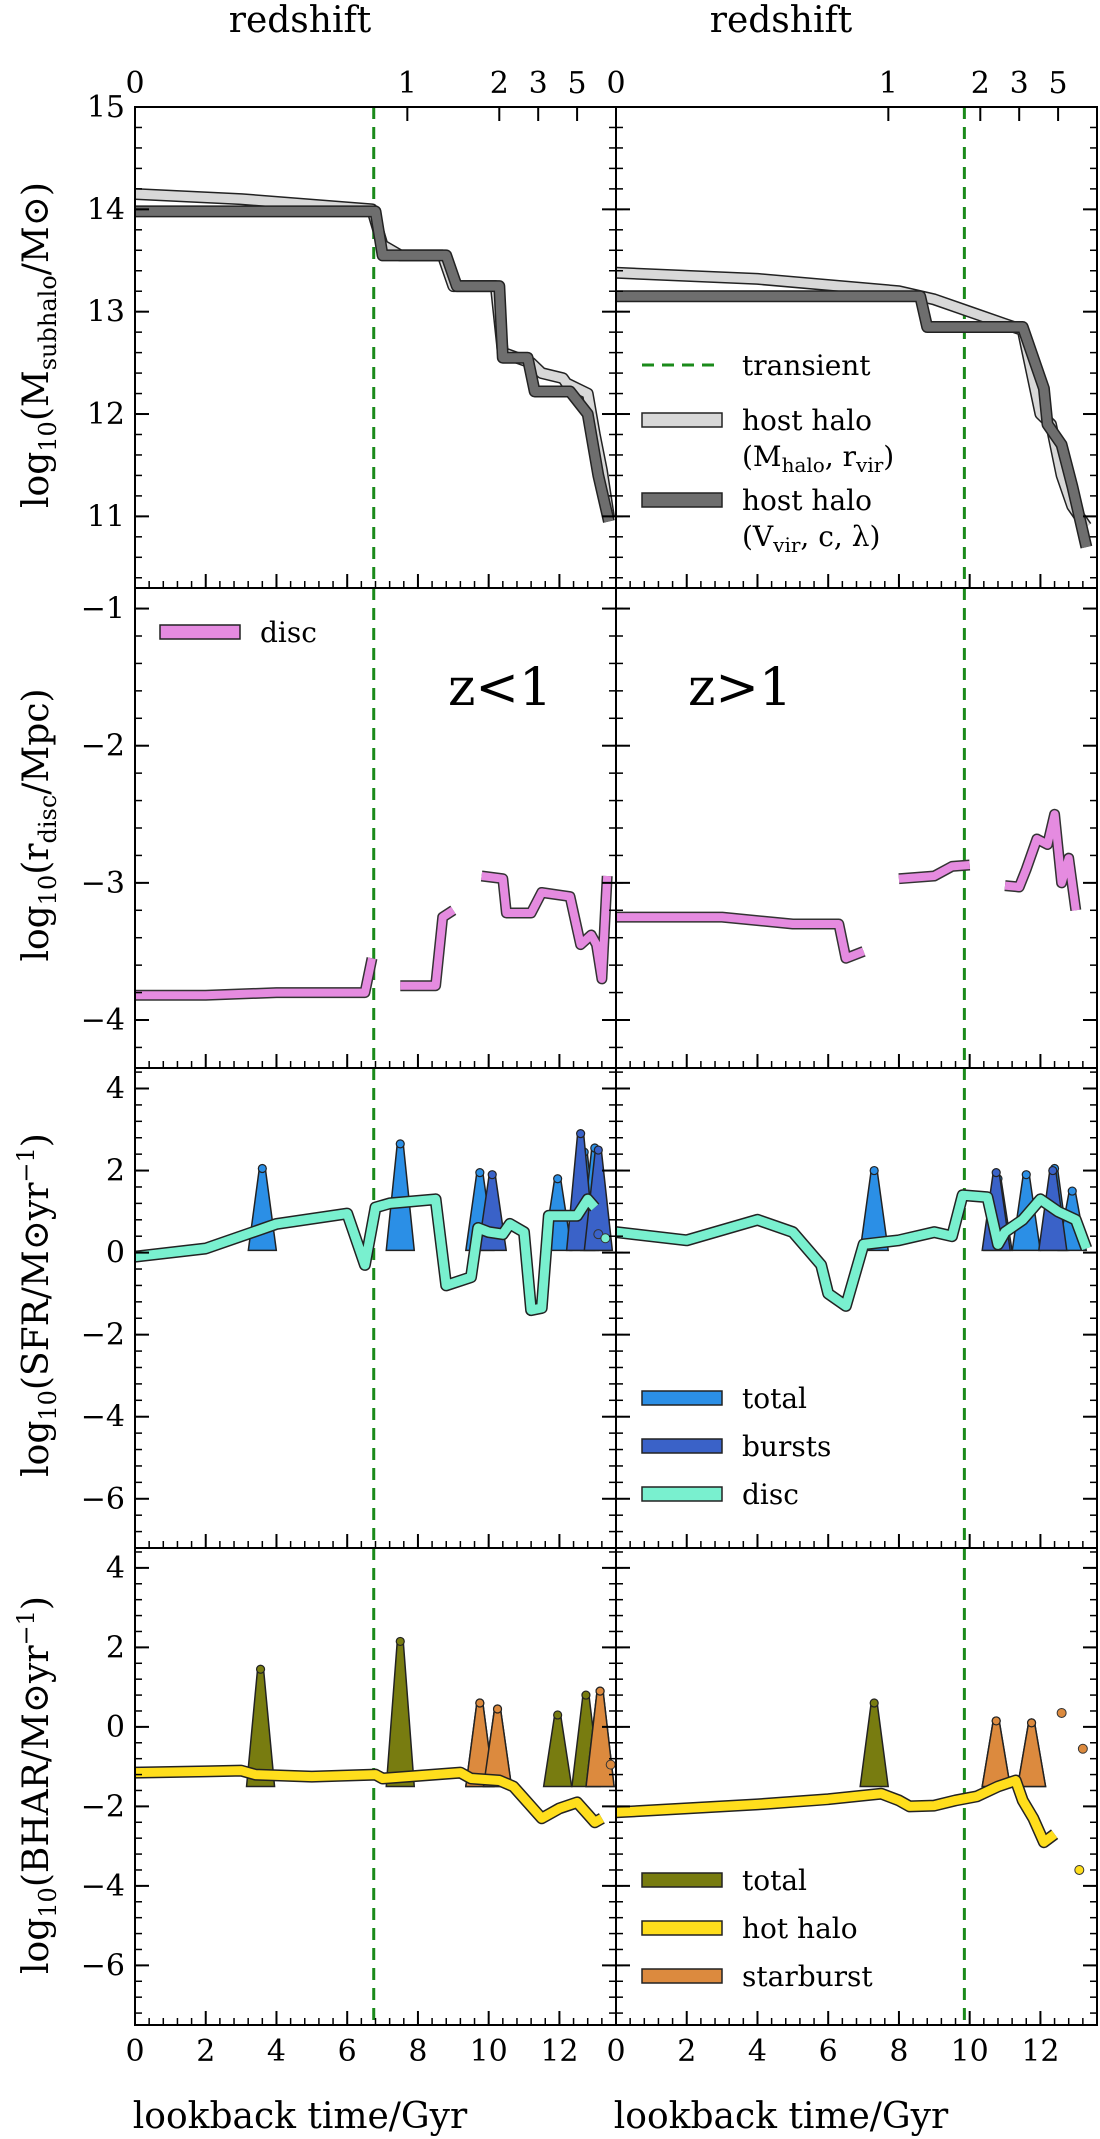  I want to click on legend-sub: vir, so click(869, 465).